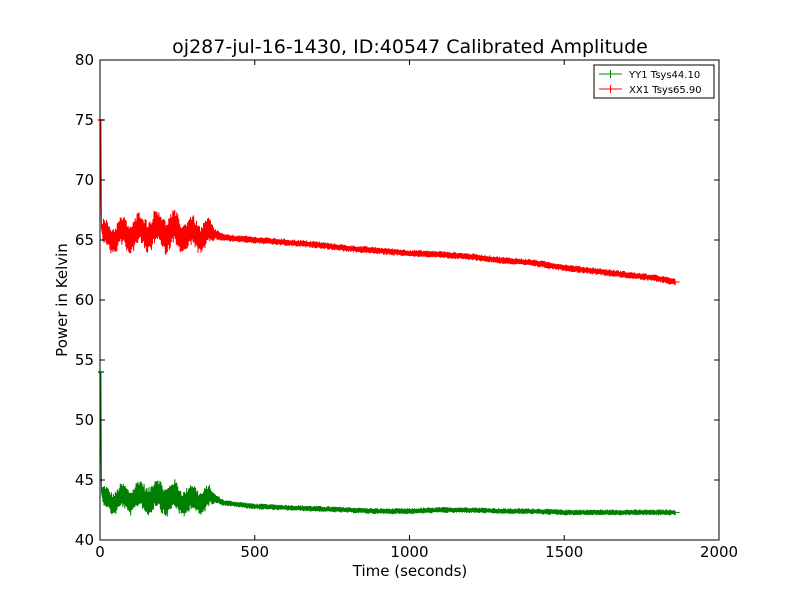  What do you see at coordinates (410, 571) in the screenshot?
I see `x-axis-label: Time (seconds)` at bounding box center [410, 571].